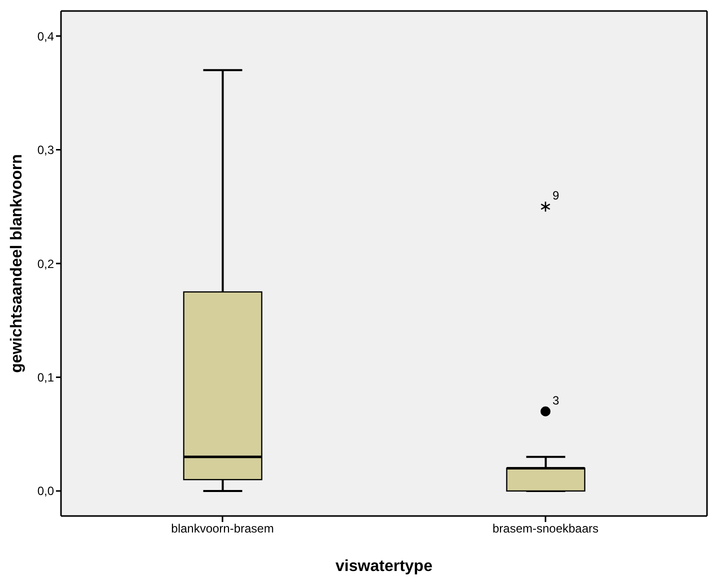 The width and height of the screenshot is (712, 577). Describe the element at coordinates (556, 195) in the screenshot. I see `annotation: 9` at that location.